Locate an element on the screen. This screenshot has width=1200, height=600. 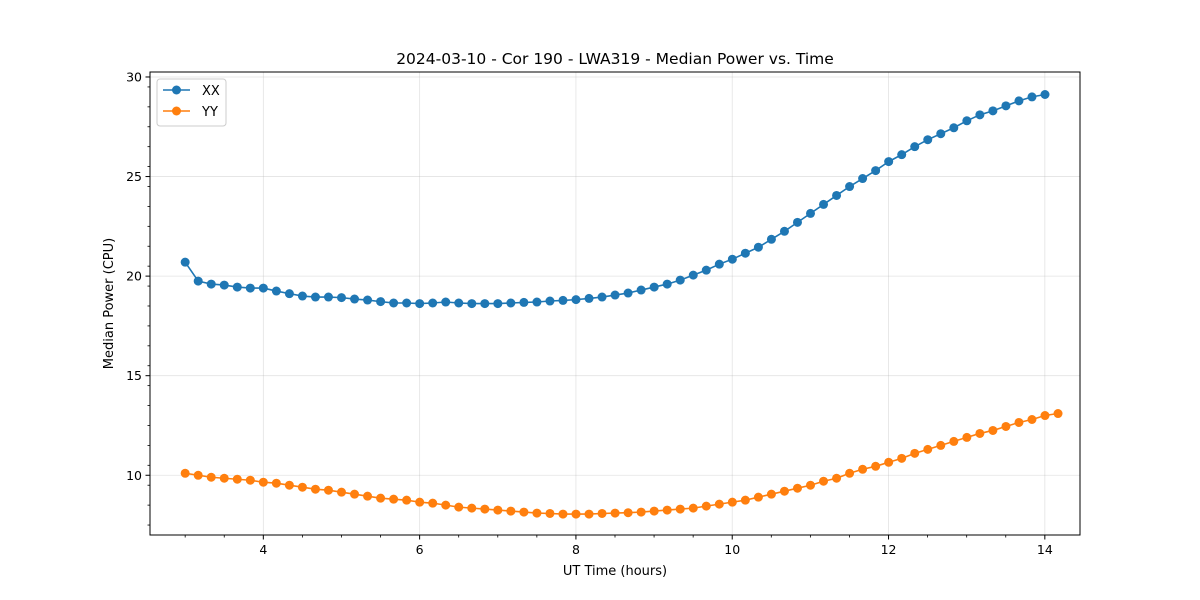
legend-xx-label: XX is located at coordinates (211, 91).